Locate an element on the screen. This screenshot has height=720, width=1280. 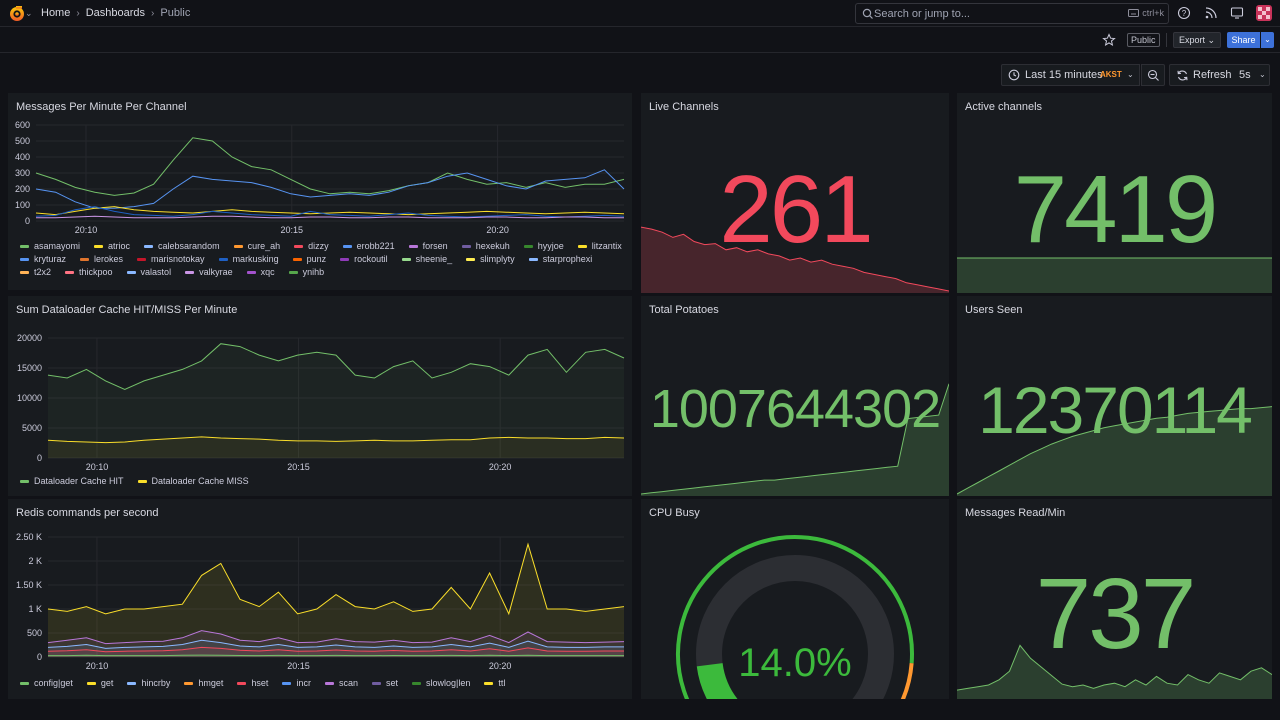
help-icon: ? is located at coordinates (1184, 13).